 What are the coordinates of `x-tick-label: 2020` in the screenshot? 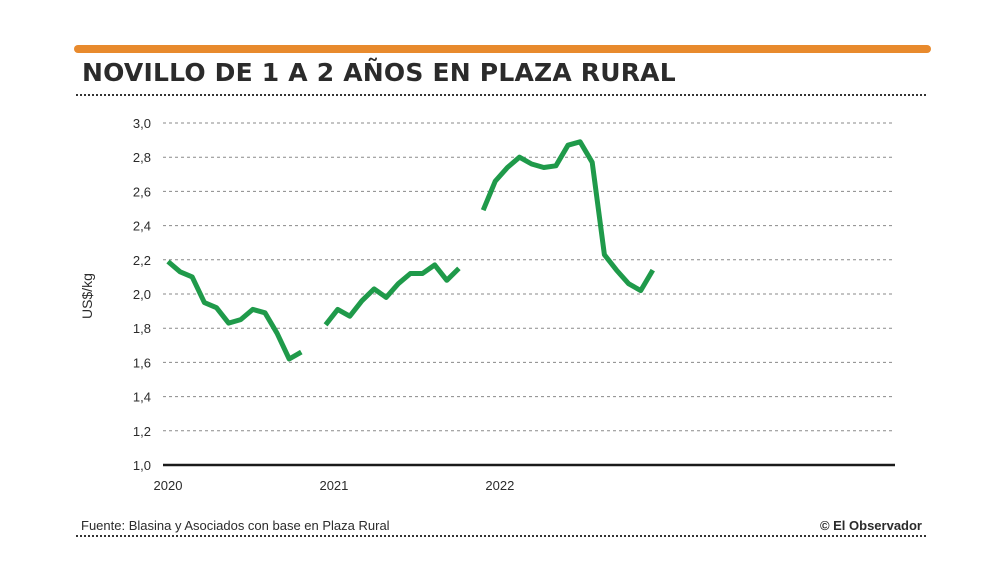 It's located at (168, 485).